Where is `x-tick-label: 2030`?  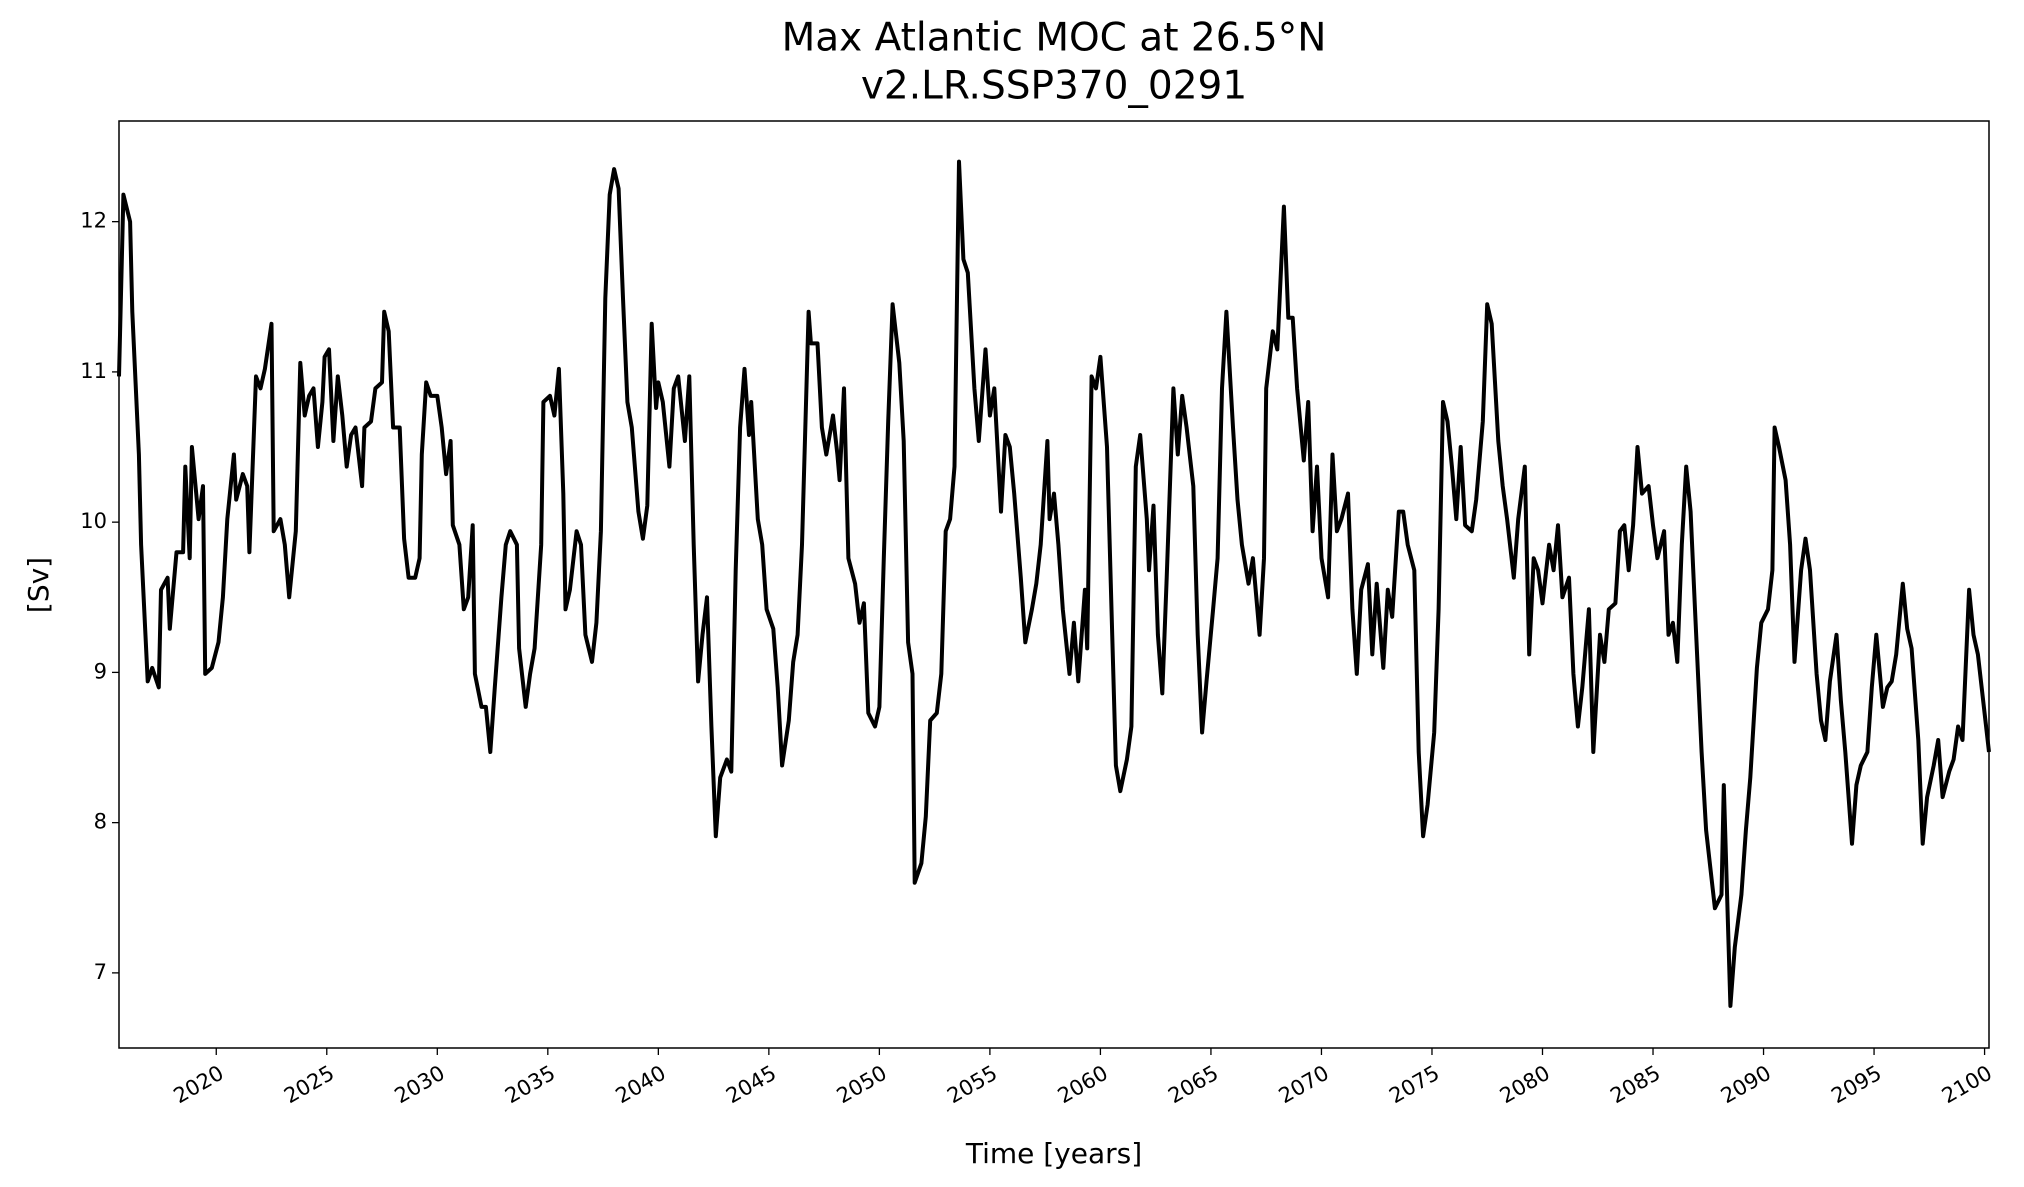 x-tick-label: 2030 is located at coordinates (420, 1085).